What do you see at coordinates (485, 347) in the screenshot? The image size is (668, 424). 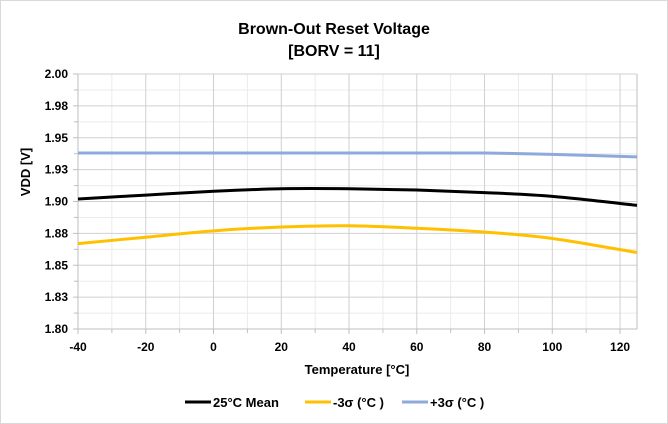 I see `x-tick-label: 80` at bounding box center [485, 347].